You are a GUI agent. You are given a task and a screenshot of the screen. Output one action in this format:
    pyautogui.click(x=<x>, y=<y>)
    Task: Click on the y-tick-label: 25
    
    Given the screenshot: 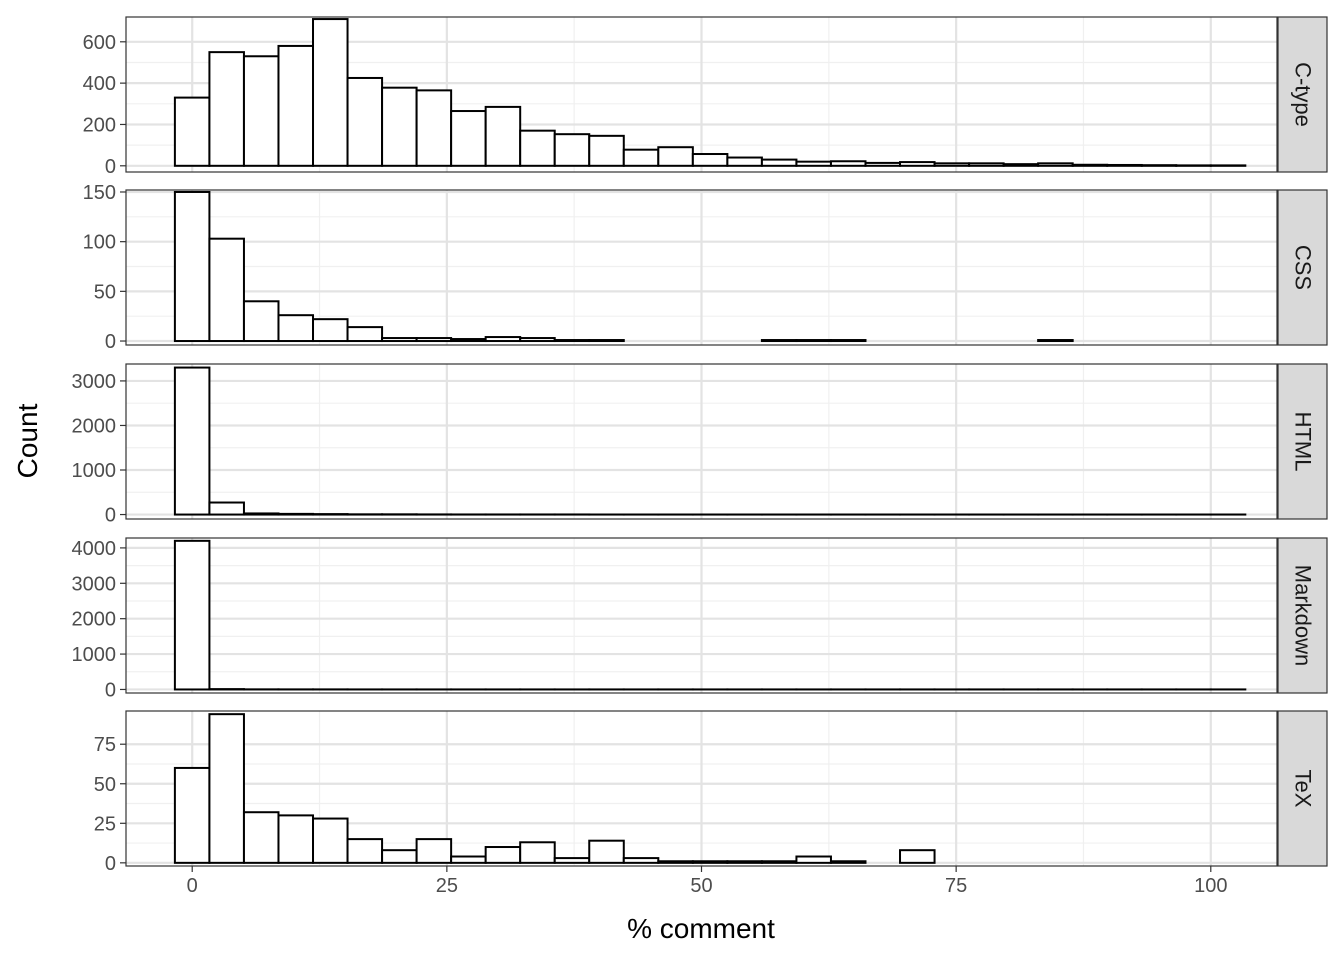 What is the action you would take?
    pyautogui.click(x=105, y=824)
    